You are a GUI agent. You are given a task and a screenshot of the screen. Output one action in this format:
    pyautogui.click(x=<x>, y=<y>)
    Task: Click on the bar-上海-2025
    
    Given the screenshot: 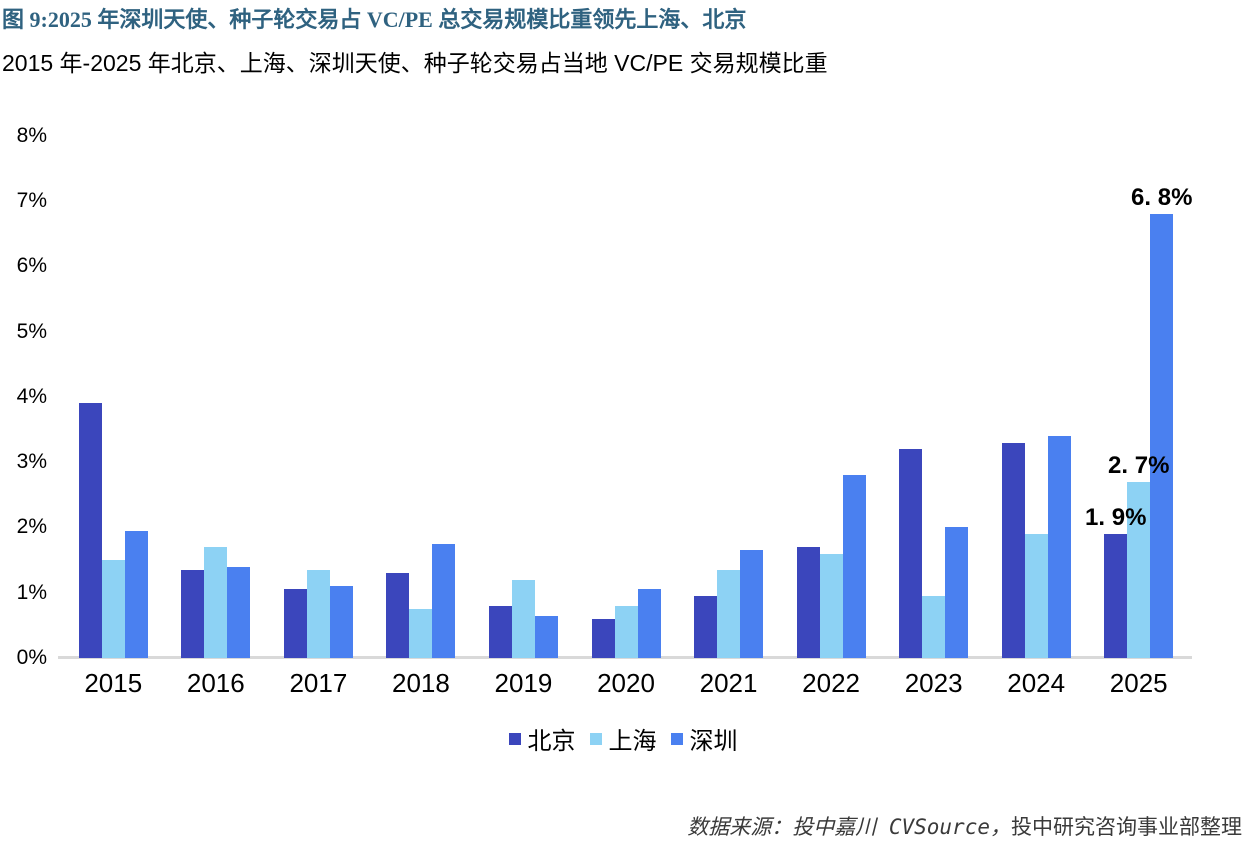 What is the action you would take?
    pyautogui.click(x=1139, y=569)
    